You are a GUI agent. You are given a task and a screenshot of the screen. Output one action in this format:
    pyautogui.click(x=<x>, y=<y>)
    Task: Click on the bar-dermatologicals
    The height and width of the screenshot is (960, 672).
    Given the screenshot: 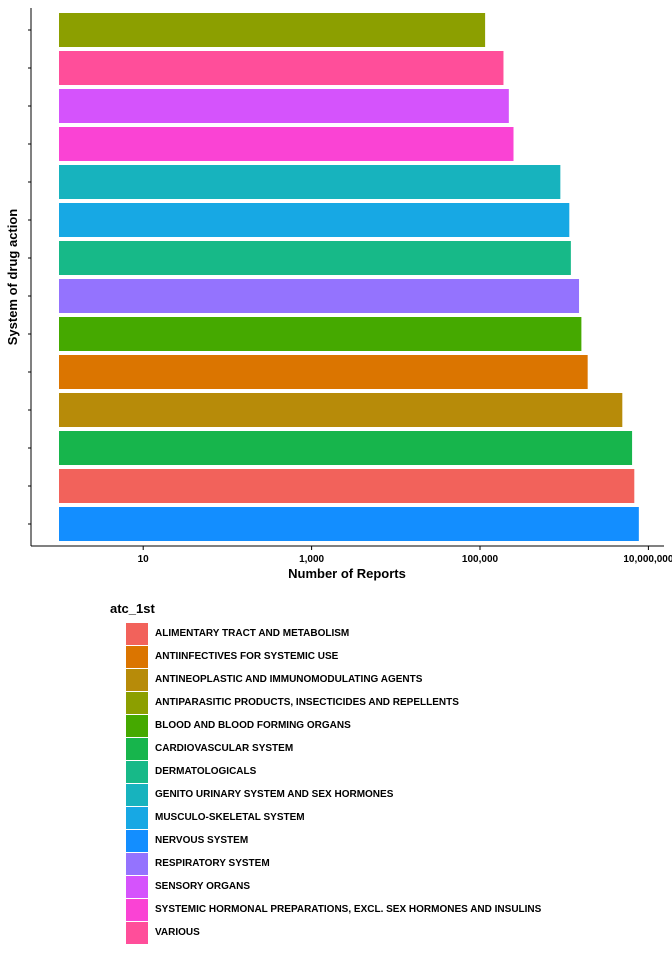 What is the action you would take?
    pyautogui.click(x=315, y=258)
    